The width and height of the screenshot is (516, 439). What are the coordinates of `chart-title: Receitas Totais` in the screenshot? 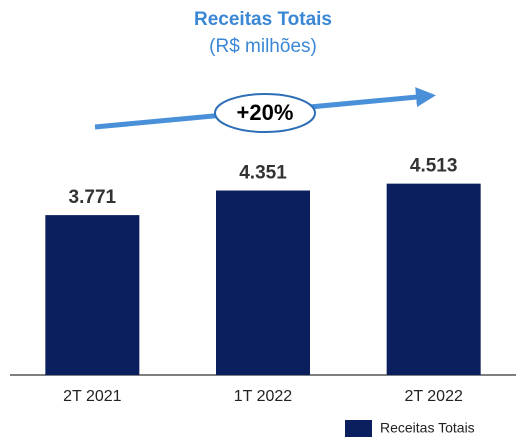 It's located at (263, 19).